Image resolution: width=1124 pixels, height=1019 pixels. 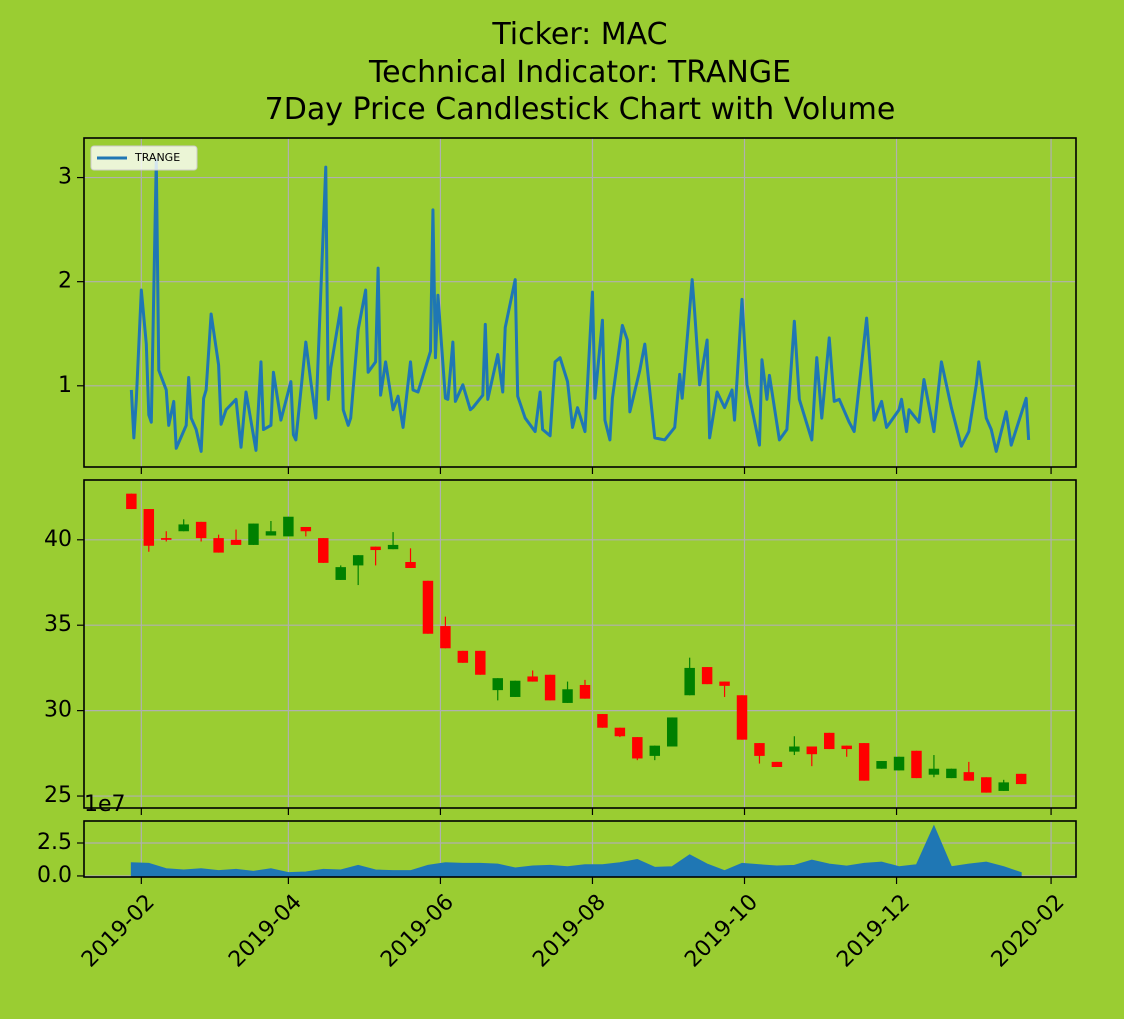 I want to click on y-tick-label: 2, so click(x=65, y=281).